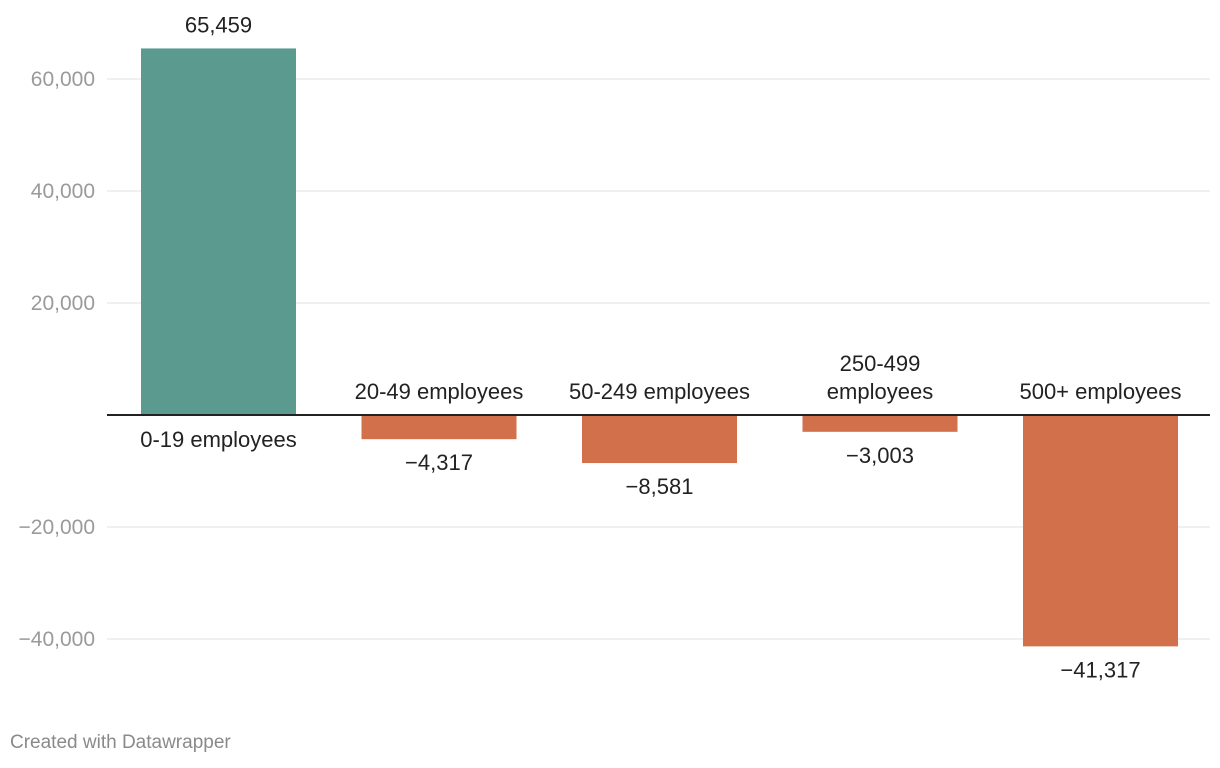  I want to click on y-tick-label: 60,000, so click(63, 79).